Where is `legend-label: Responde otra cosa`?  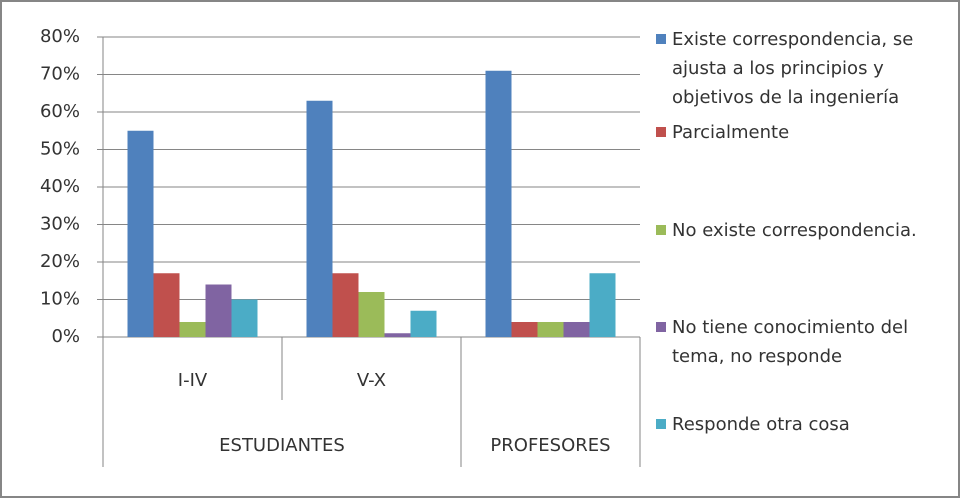
legend-label: Responde otra cosa is located at coordinates (761, 424).